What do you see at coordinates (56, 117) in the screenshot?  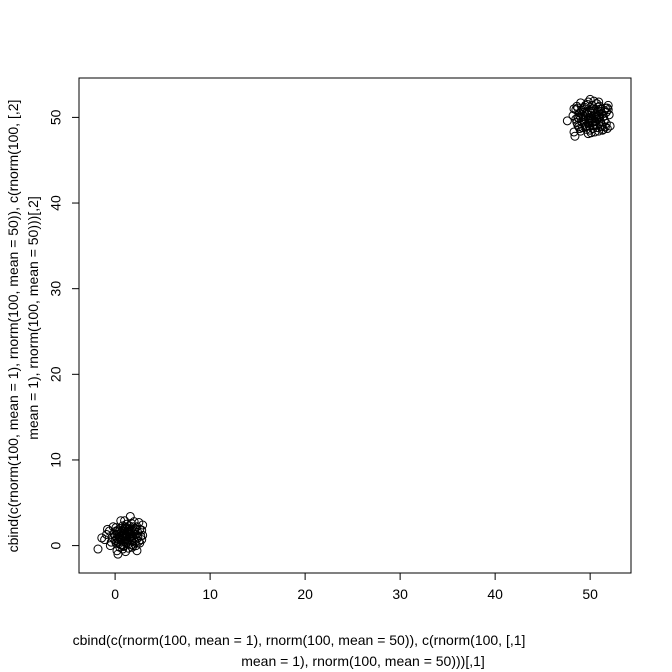 I see `y-tick-label: 50` at bounding box center [56, 117].